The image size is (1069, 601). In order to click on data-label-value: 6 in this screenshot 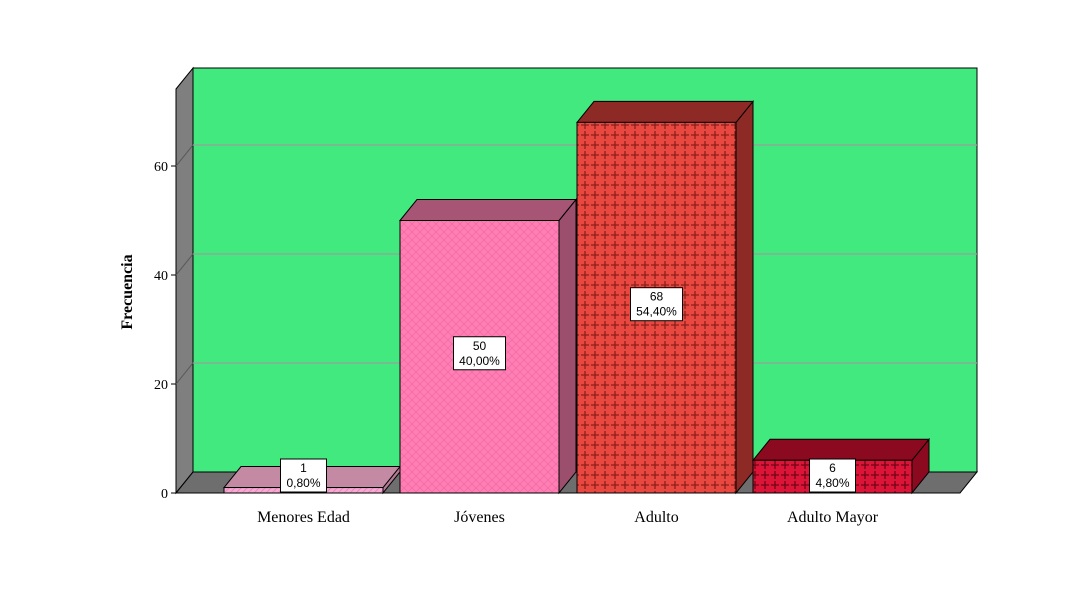, I will do `click(832, 468)`.